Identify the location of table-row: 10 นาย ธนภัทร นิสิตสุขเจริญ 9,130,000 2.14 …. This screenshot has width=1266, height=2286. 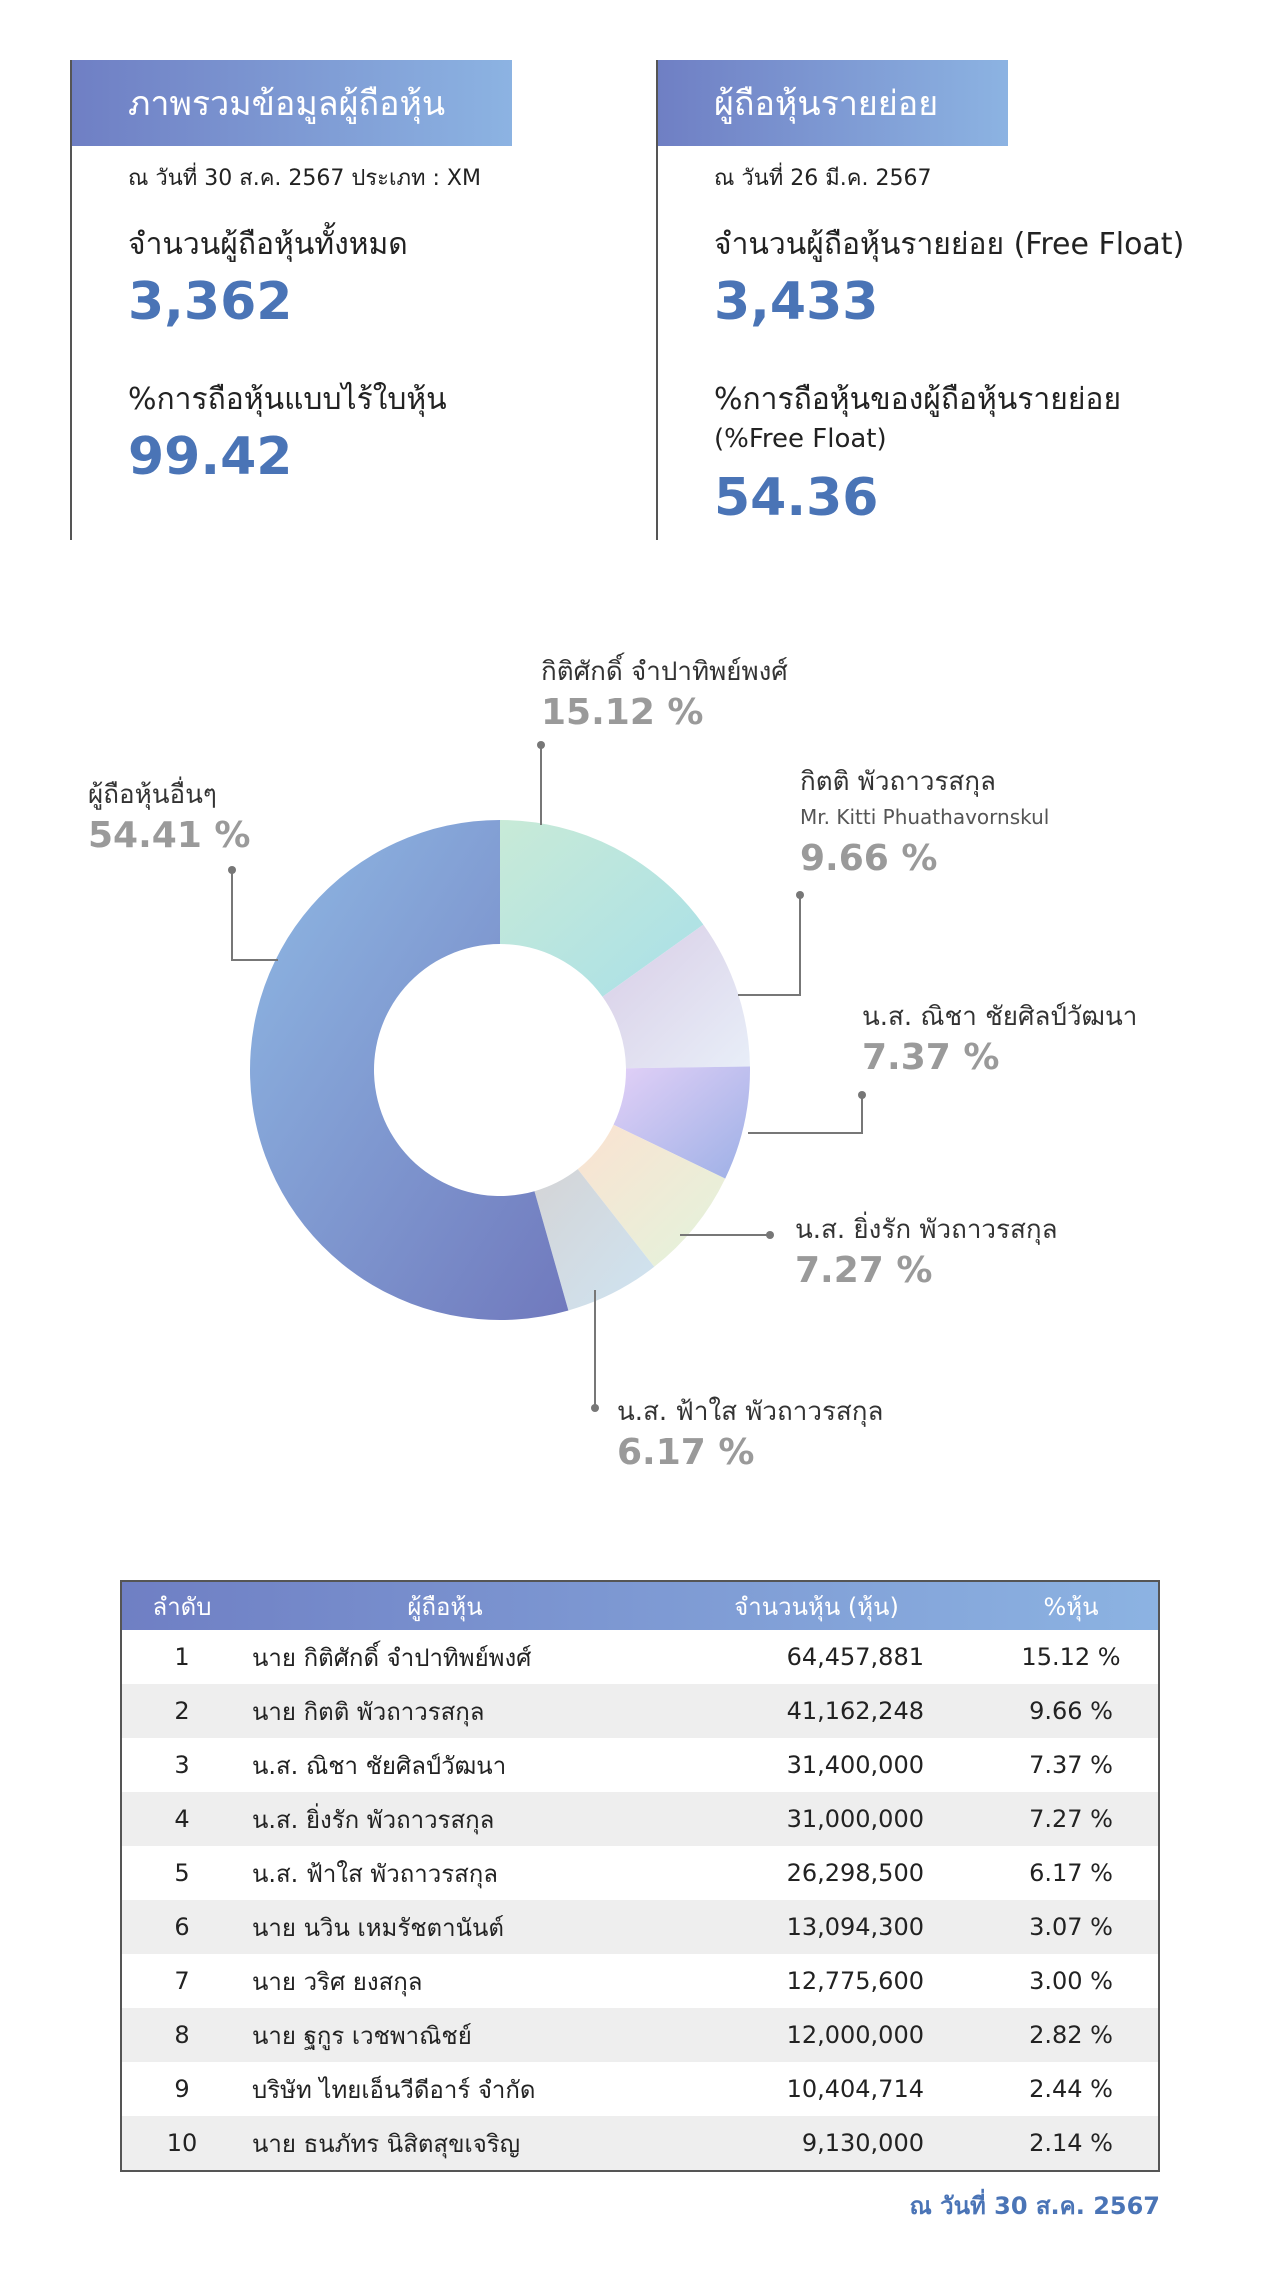
(640, 2143).